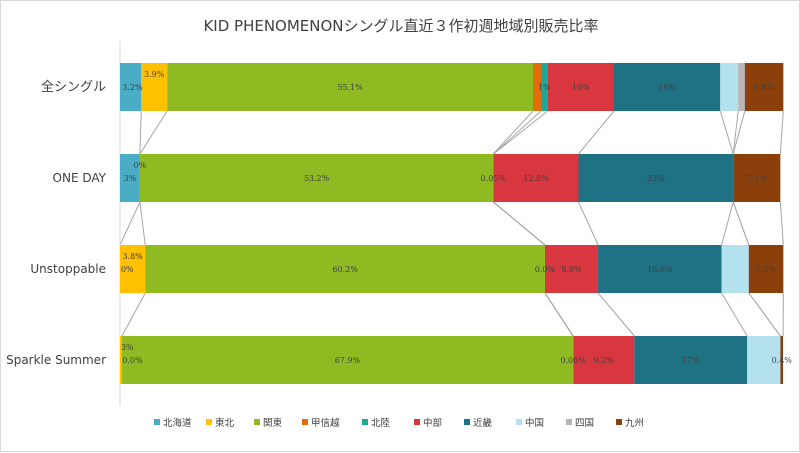 The height and width of the screenshot is (453, 800). Describe the element at coordinates (782, 360) in the screenshot. I see `data-label: 0.4%` at that location.